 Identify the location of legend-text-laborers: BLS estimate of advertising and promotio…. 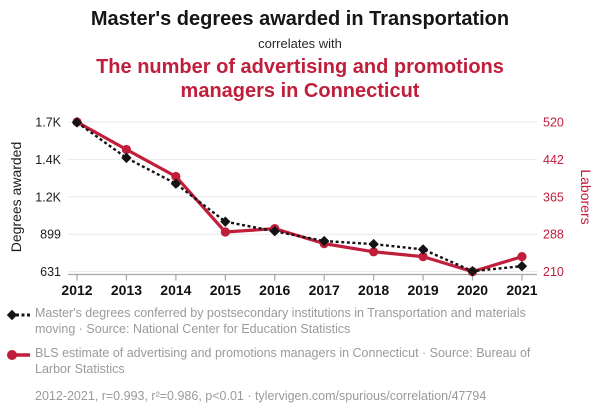
(283, 361).